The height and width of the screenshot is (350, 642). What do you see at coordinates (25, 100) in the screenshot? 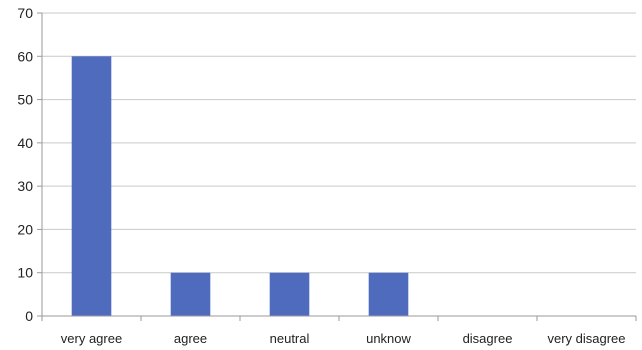
I see `y-tick-label: 50` at bounding box center [25, 100].